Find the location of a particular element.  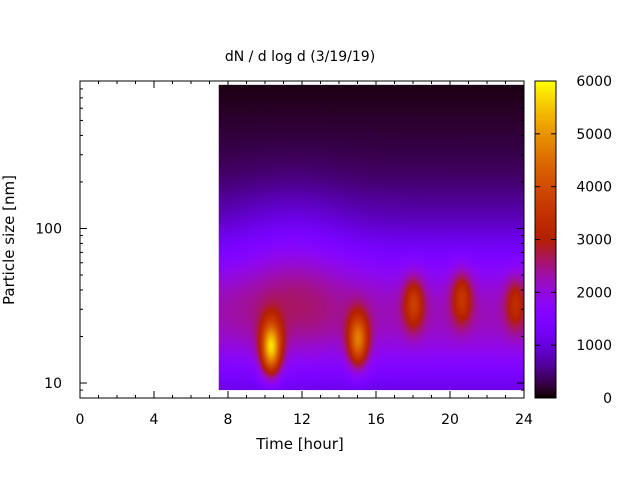

colorbar-gradient is located at coordinates (545, 239).